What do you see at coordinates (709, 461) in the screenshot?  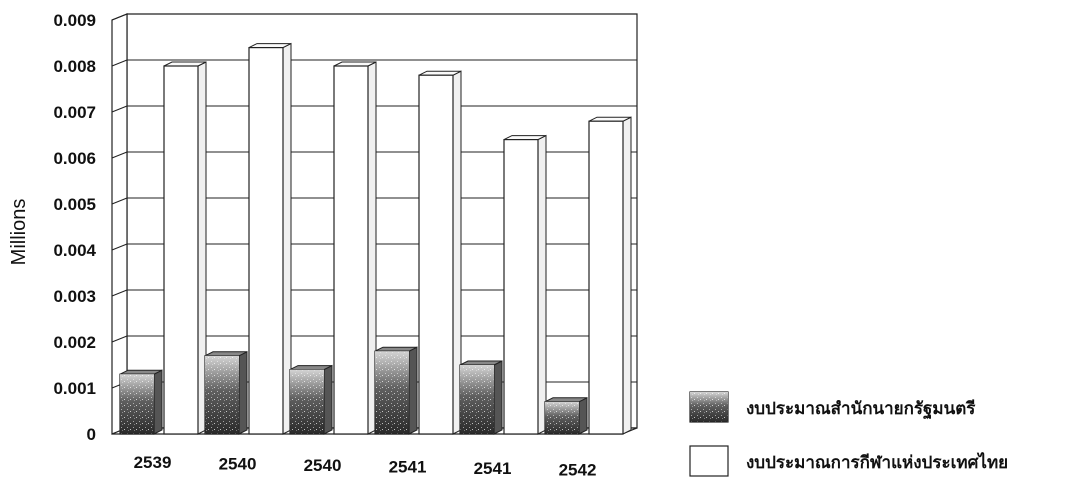 I see `legend-swatch` at bounding box center [709, 461].